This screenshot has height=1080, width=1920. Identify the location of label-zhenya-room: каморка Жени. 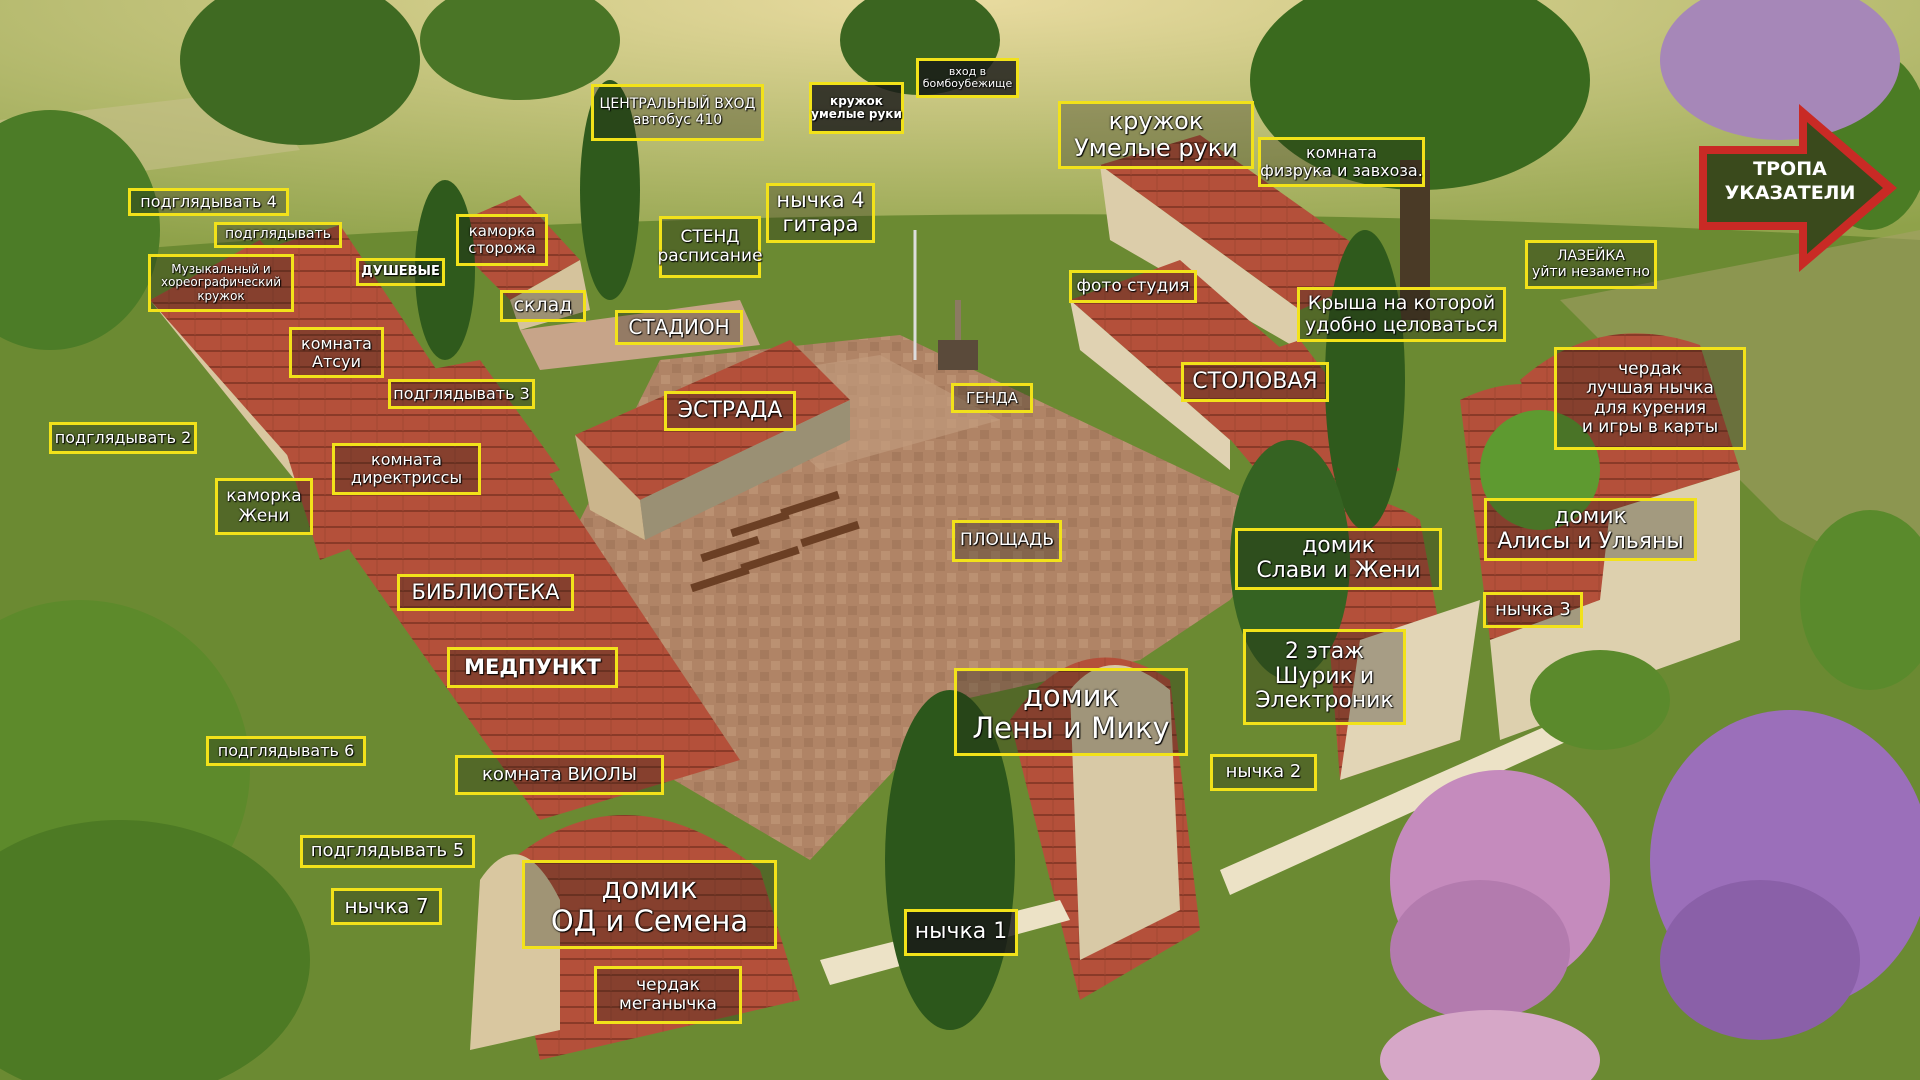
(264, 506).